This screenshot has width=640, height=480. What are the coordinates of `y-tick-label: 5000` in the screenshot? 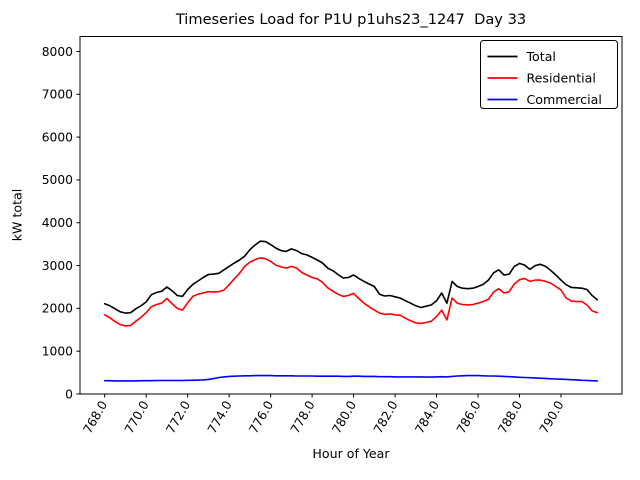 It's located at (57, 180).